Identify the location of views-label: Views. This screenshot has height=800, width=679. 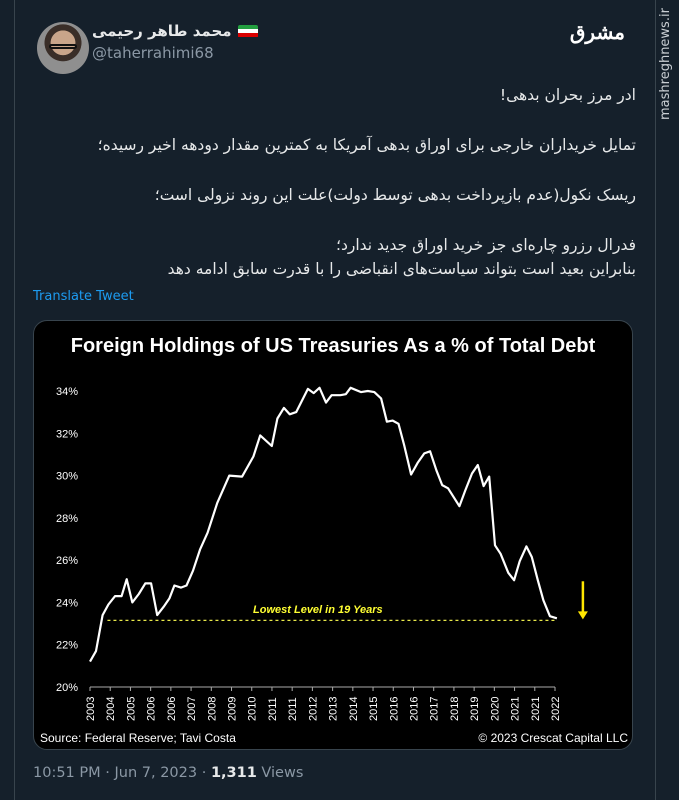
(282, 773).